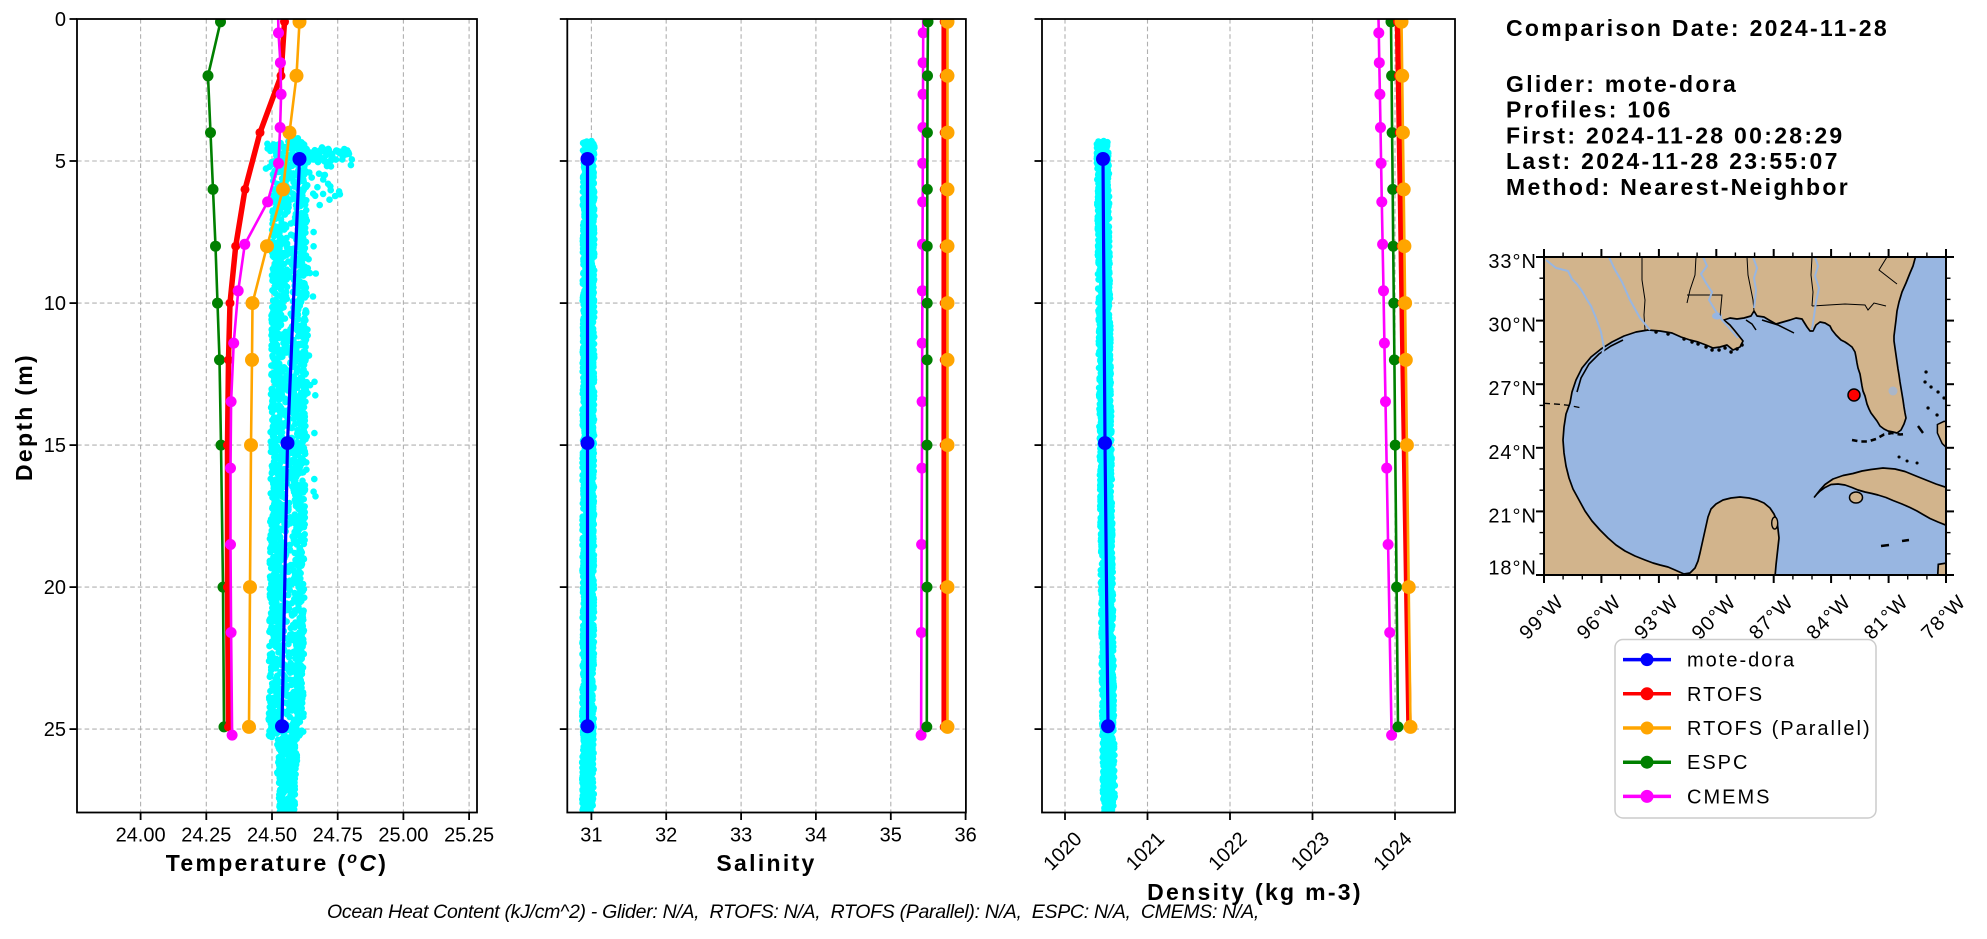 The height and width of the screenshot is (939, 1987). I want to click on svg-text: 35, so click(891, 836).